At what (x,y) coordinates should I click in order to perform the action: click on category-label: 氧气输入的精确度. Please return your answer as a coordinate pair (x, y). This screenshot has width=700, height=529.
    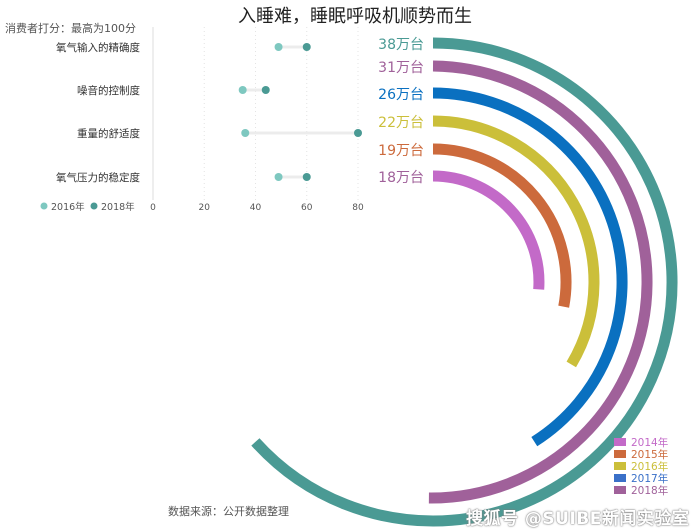
    Looking at the image, I should click on (98, 47).